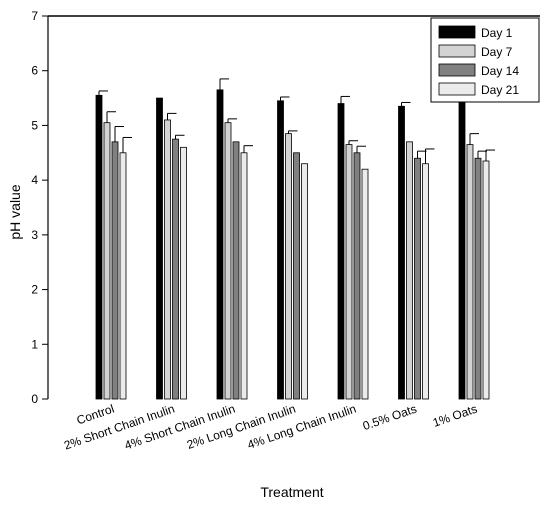 Image resolution: width=550 pixels, height=505 pixels. I want to click on legend-label: Day 1, so click(497, 33).